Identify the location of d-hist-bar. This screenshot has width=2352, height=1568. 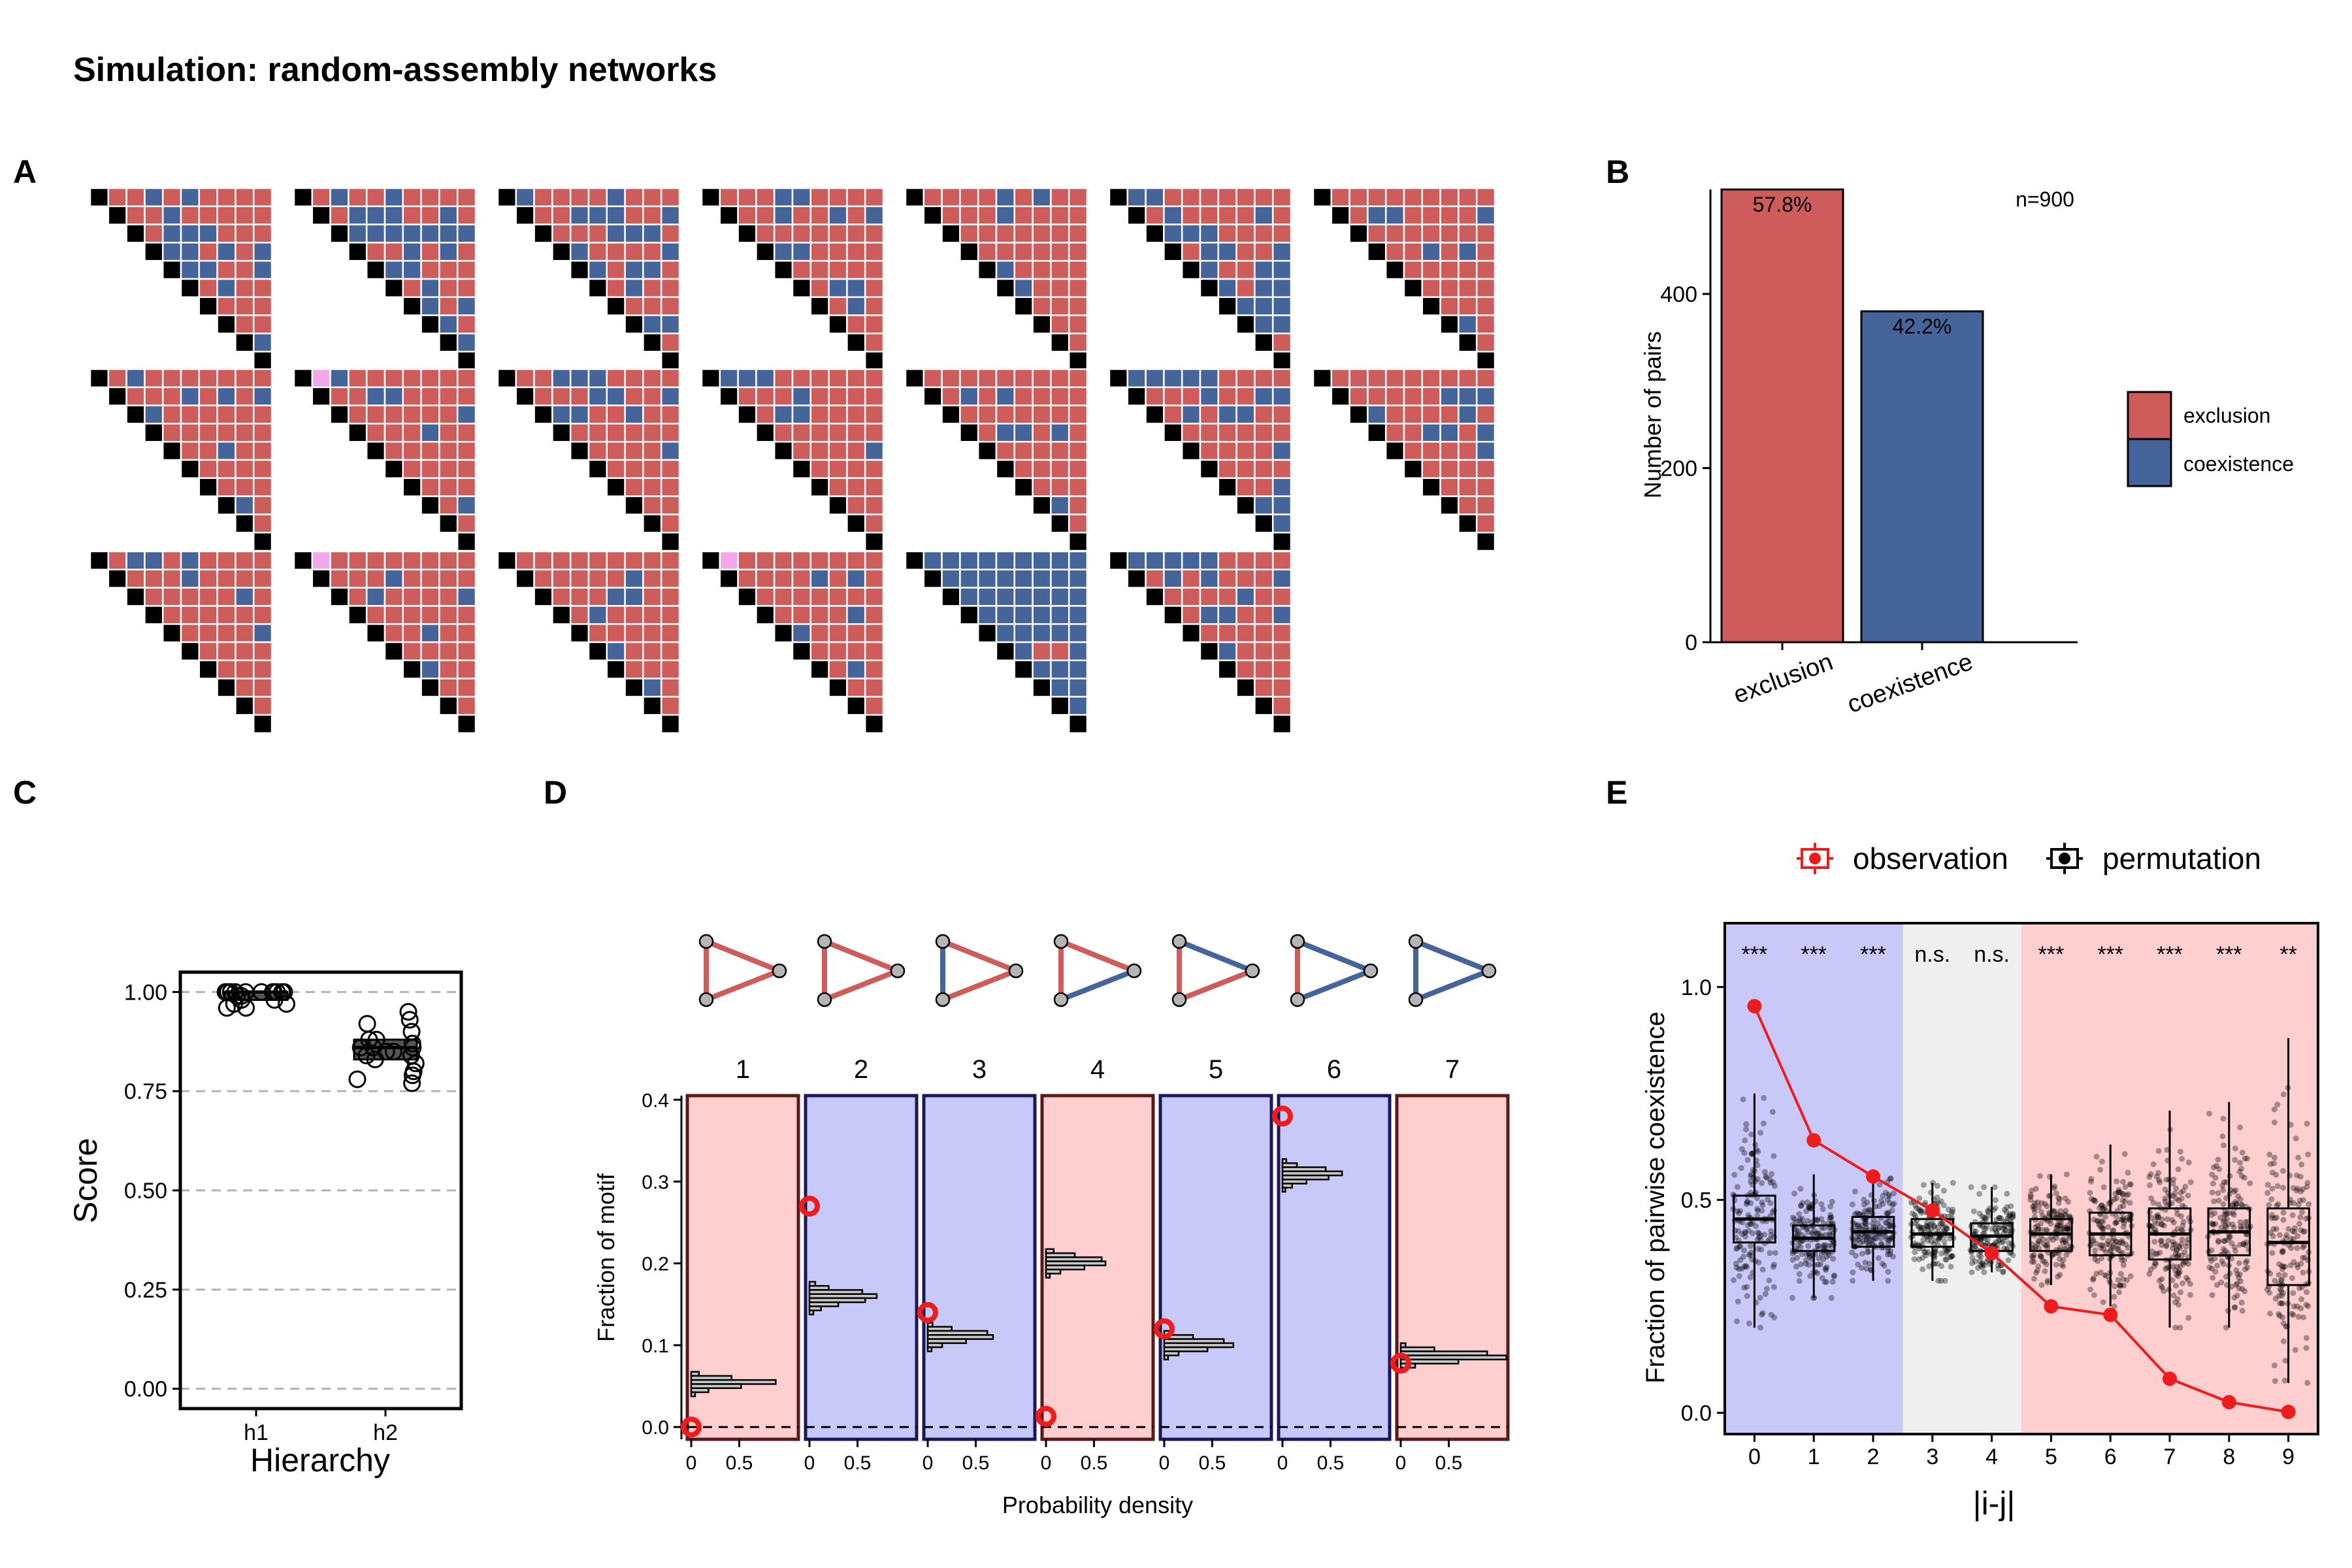
(934, 1345).